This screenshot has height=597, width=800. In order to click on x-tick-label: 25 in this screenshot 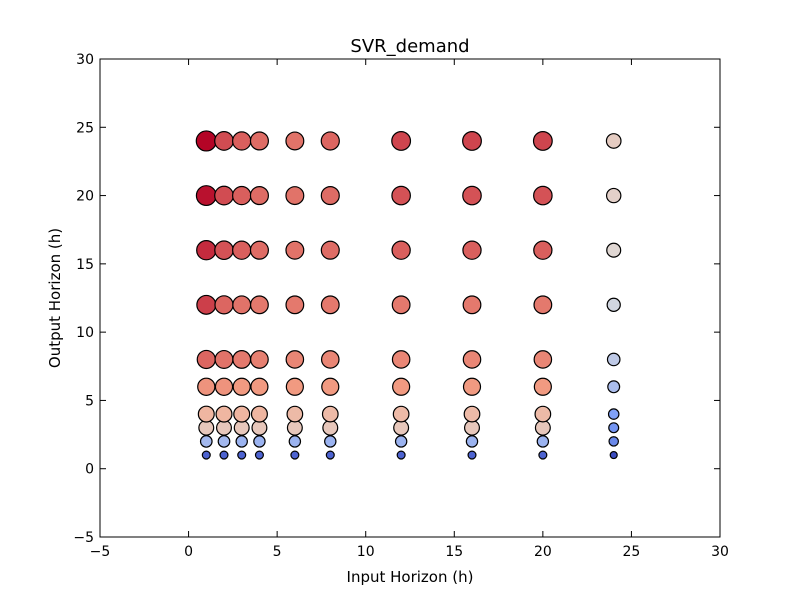, I will do `click(632, 552)`.